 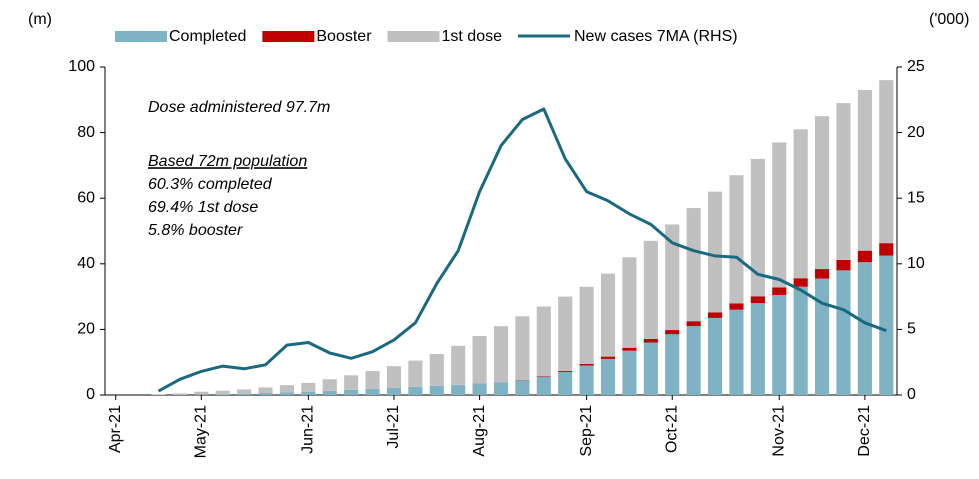 What do you see at coordinates (90, 394) in the screenshot?
I see `y-tick-label: 0` at bounding box center [90, 394].